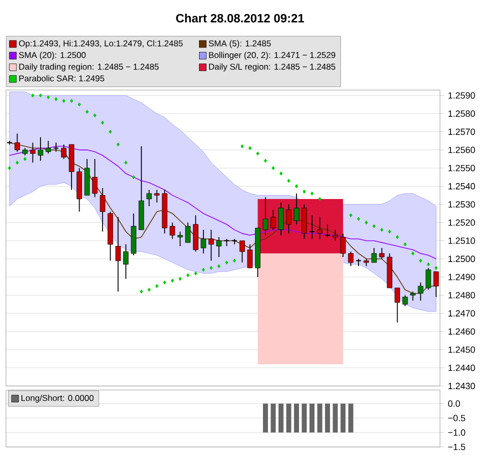  Describe the element at coordinates (461, 331) in the screenshot. I see `y-tick-label: 1.2460` at that location.